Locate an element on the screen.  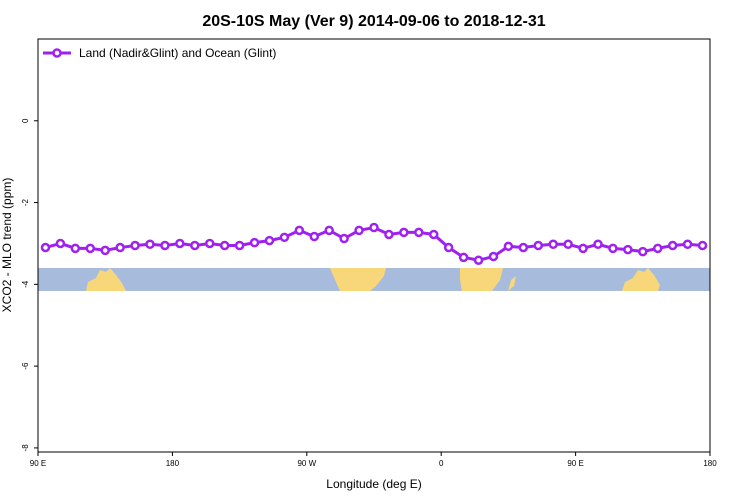
x-tick-label: 90 W is located at coordinates (306, 463).